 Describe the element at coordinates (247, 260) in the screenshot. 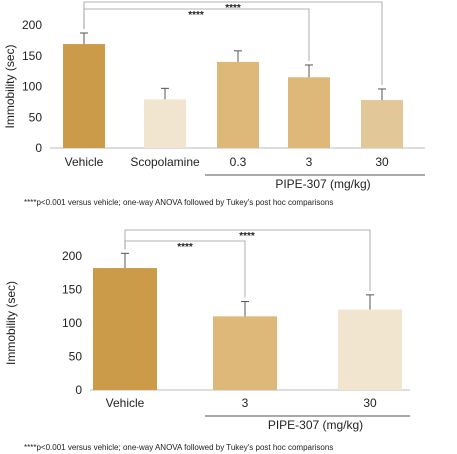

I see `c2-significance-bracket` at that location.